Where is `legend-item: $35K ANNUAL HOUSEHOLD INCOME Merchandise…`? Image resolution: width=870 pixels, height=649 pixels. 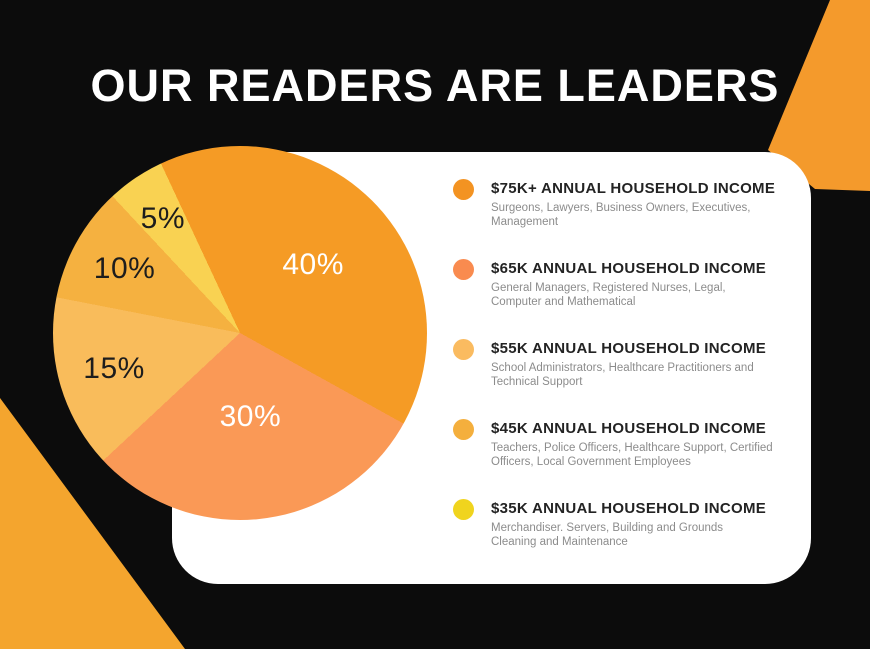 legend-item: $35K ANNUAL HOUSEHOLD INCOME Merchandise… is located at coordinates (625, 524).